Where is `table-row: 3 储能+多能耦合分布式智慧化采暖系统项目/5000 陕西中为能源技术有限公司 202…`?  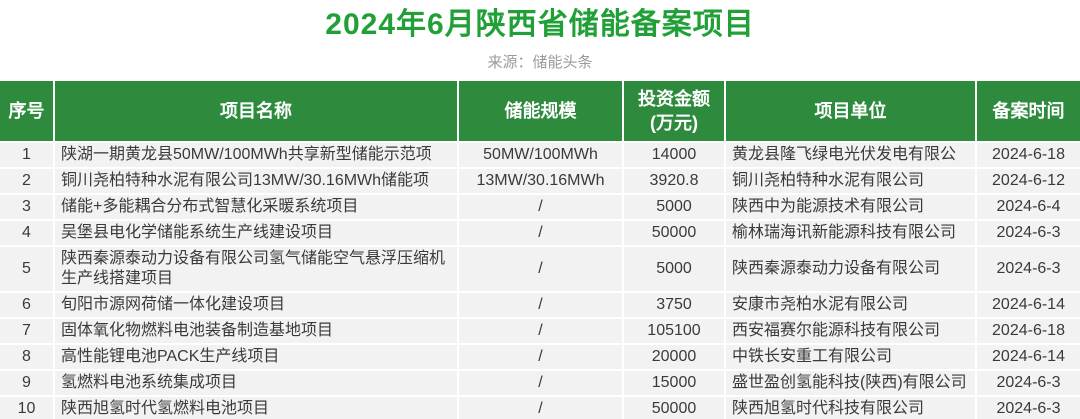
table-row: 3 储能+多能耦合分布式智慧化采暖系统项目/5000 陕西中为能源技术有限公司 202… is located at coordinates (540, 208).